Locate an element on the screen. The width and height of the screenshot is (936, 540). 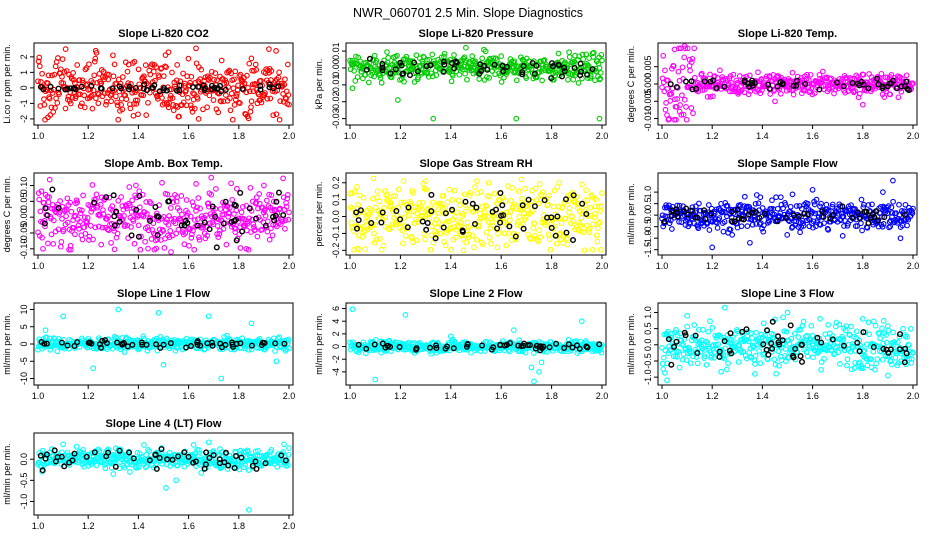
y-tick-label: -0.01 is located at coordinates (336, 85).